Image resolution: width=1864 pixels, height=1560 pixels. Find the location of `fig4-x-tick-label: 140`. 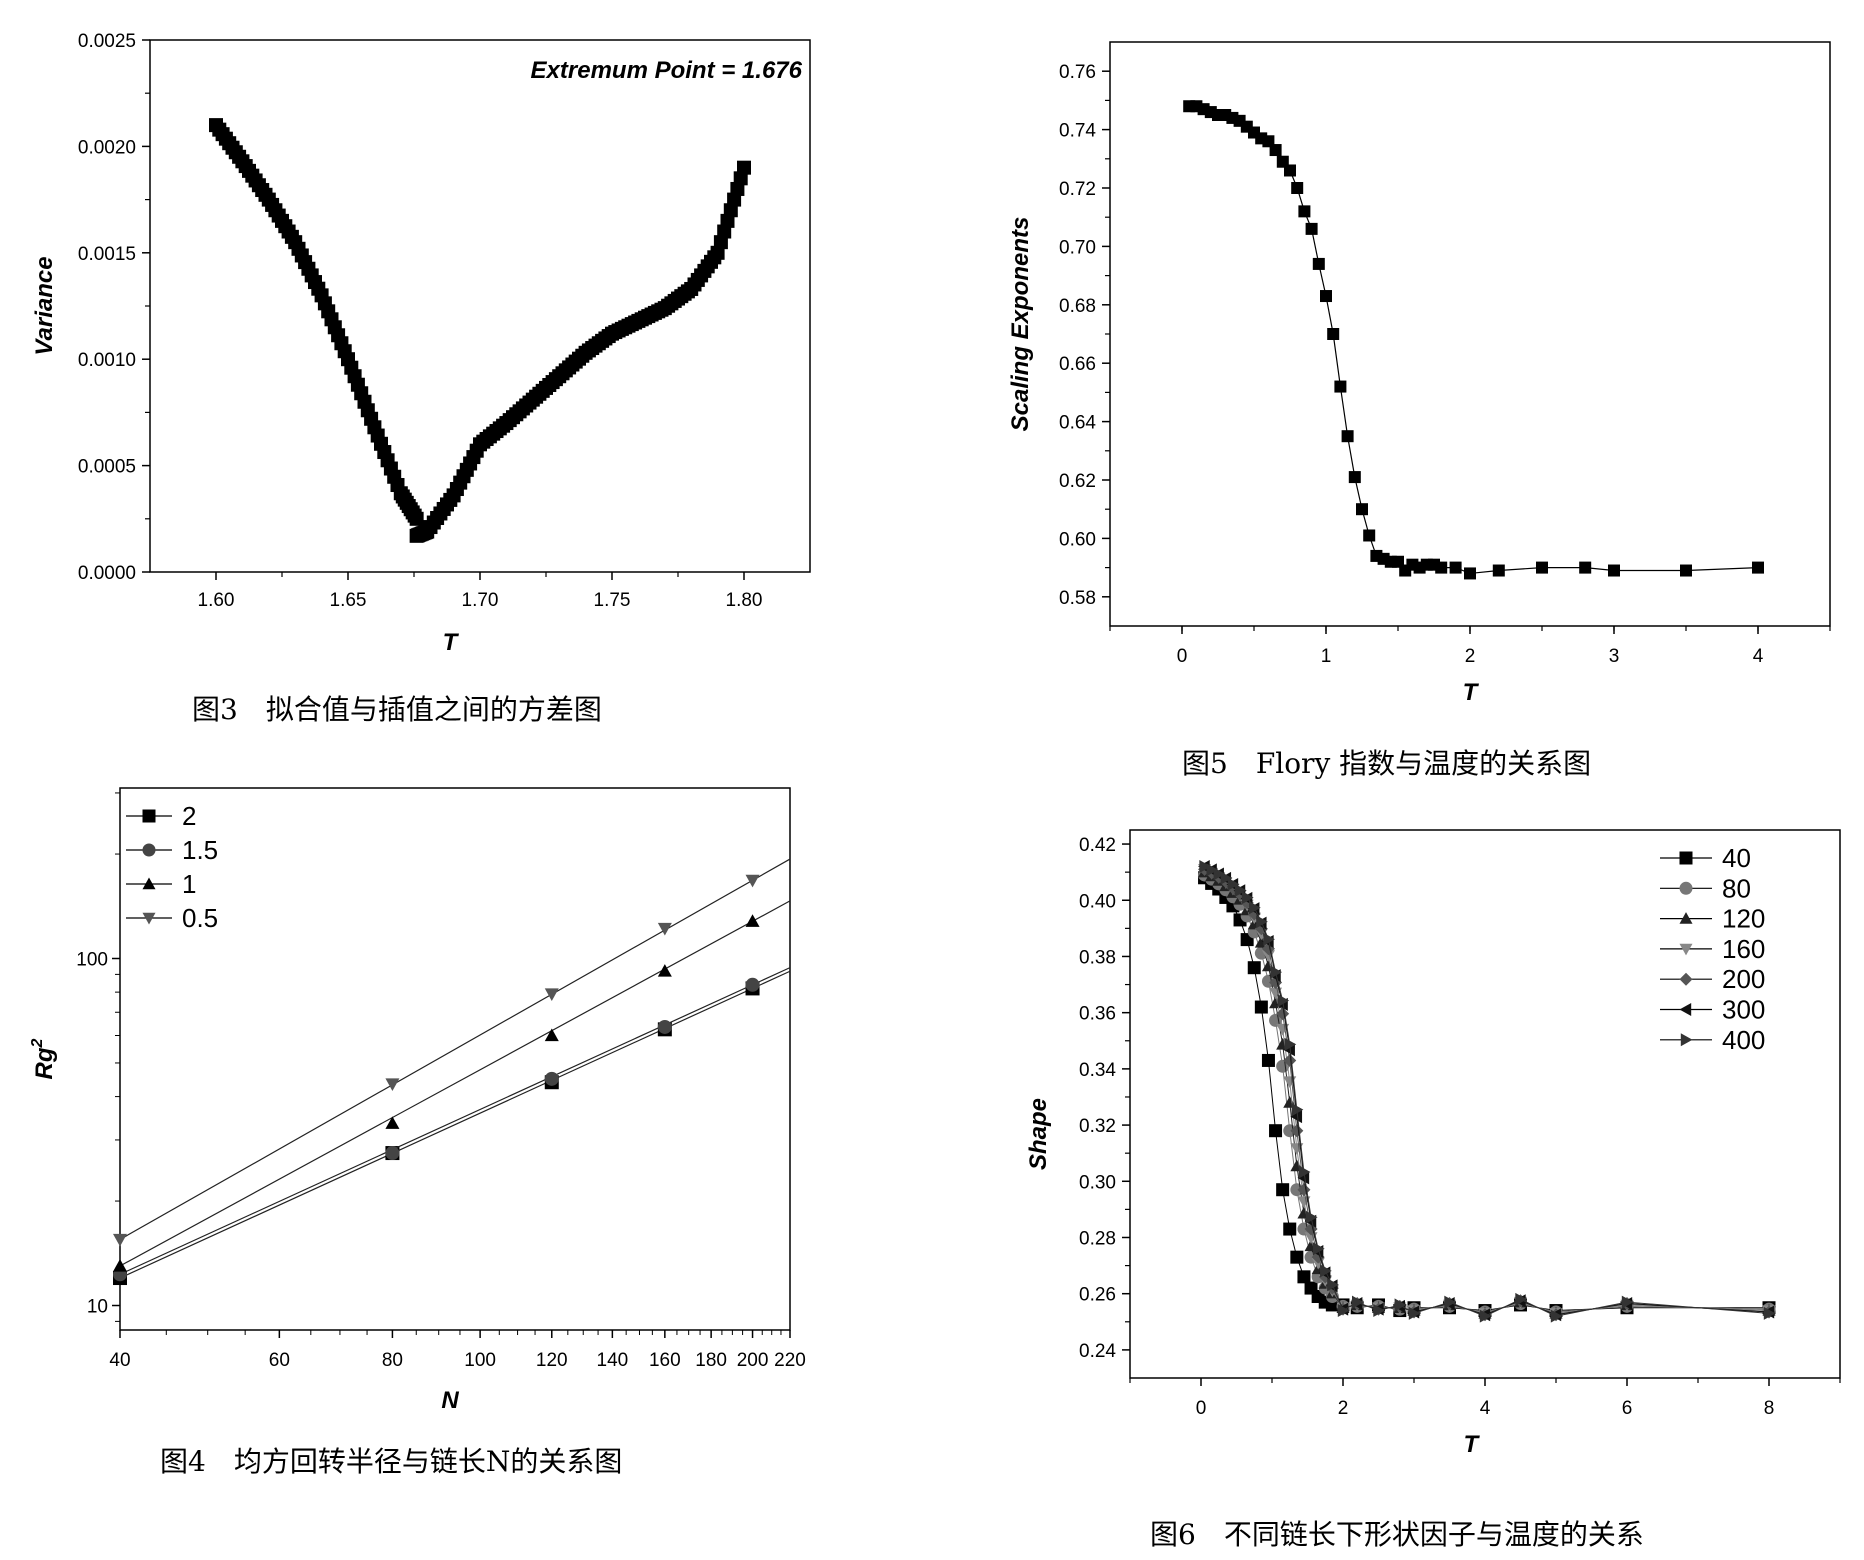

fig4-x-tick-label: 140 is located at coordinates (613, 1360).